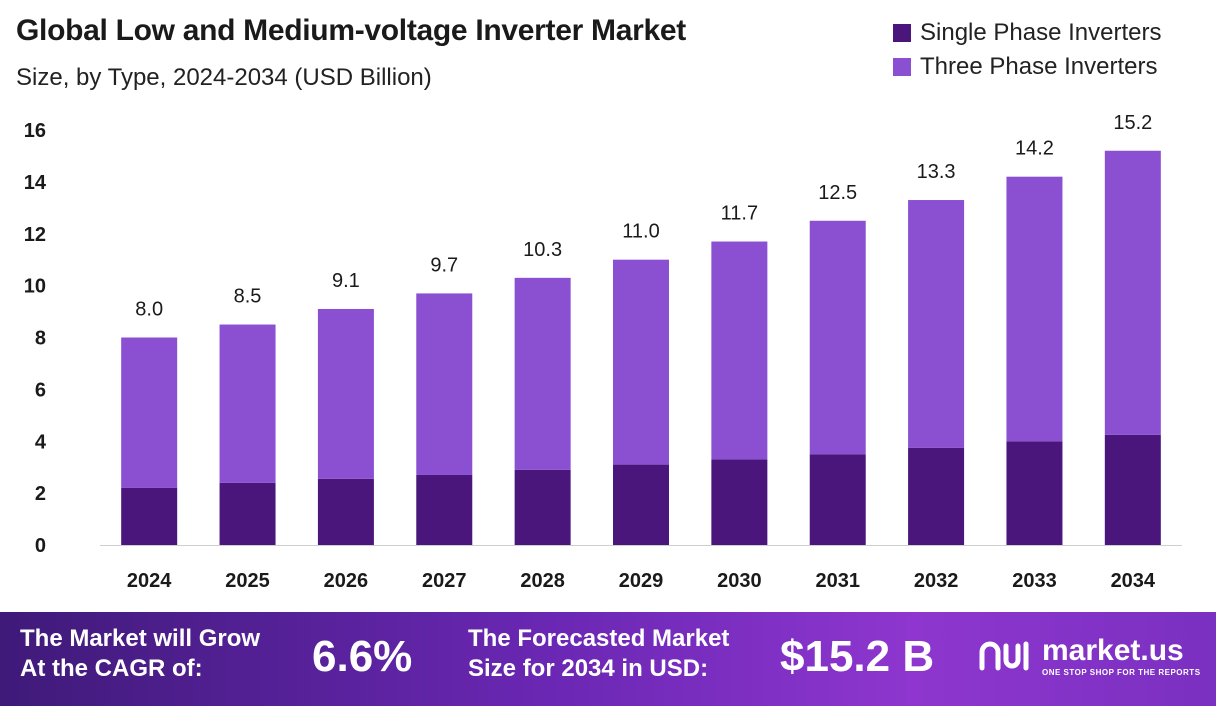  What do you see at coordinates (248, 297) in the screenshot?
I see `bar-total-label: 8.5` at bounding box center [248, 297].